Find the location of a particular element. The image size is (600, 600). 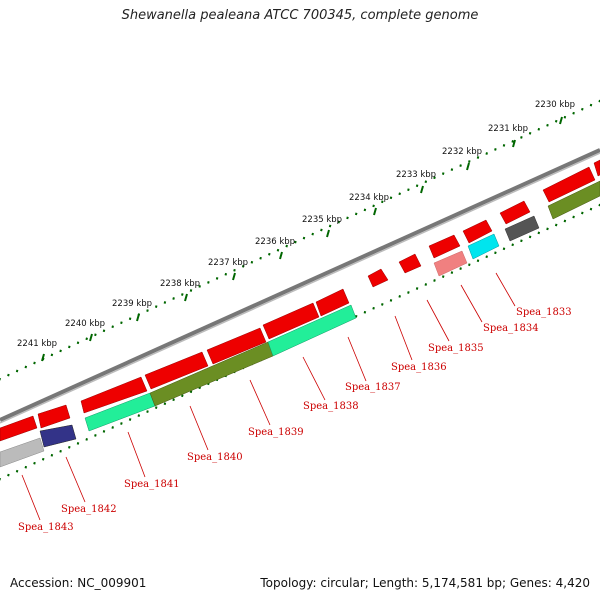

tick-label: 2238 kbp is located at coordinates (180, 284).